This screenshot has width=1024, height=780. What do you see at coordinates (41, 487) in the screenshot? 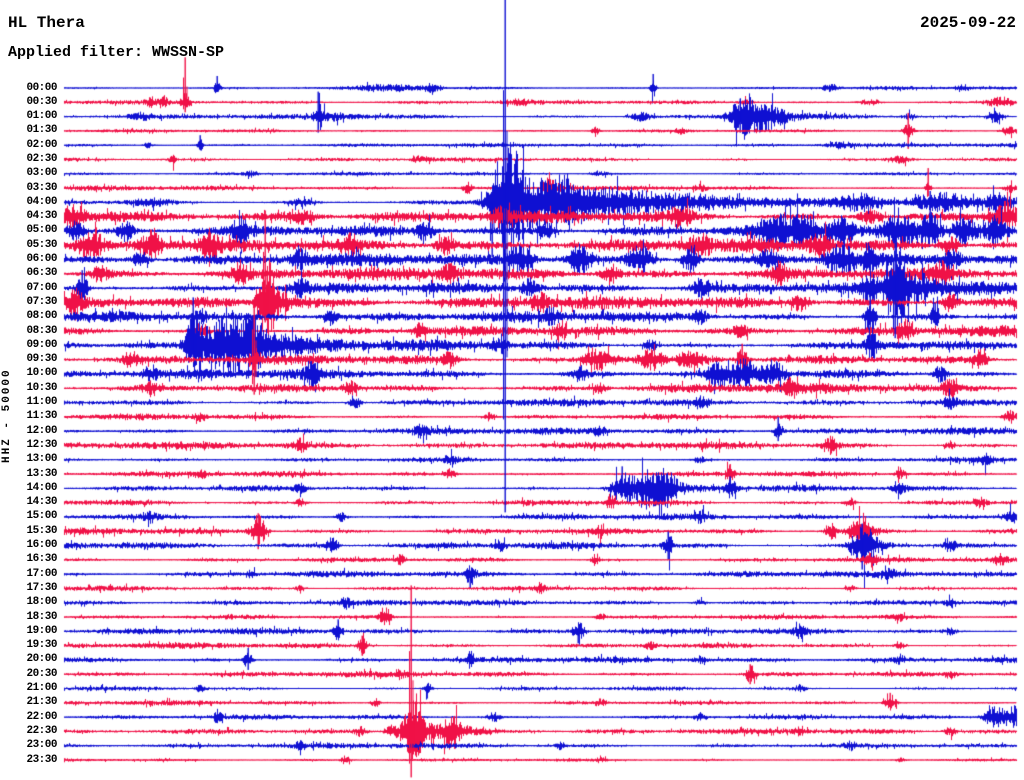
I see `time-label: 14:00` at bounding box center [41, 487].